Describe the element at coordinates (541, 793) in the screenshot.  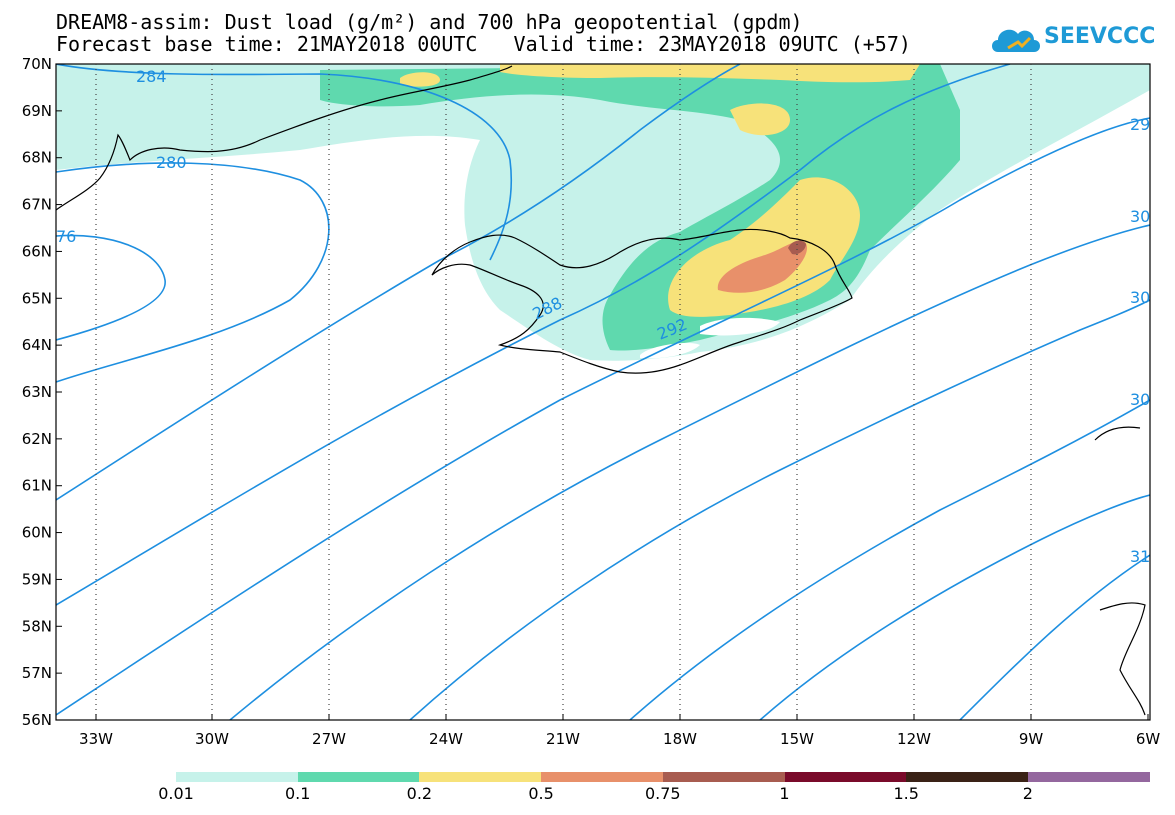
I see `colorbar-label: 0.5` at that location.